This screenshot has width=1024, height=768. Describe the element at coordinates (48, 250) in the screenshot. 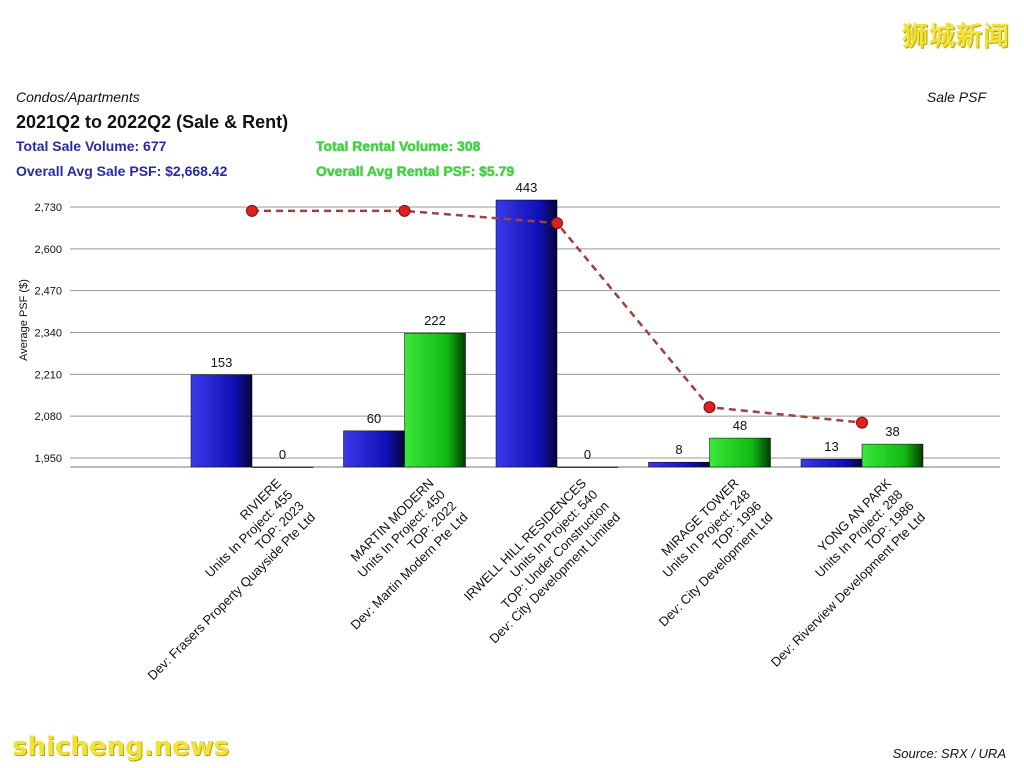

I see `y-tick-label: 2,600` at that location.